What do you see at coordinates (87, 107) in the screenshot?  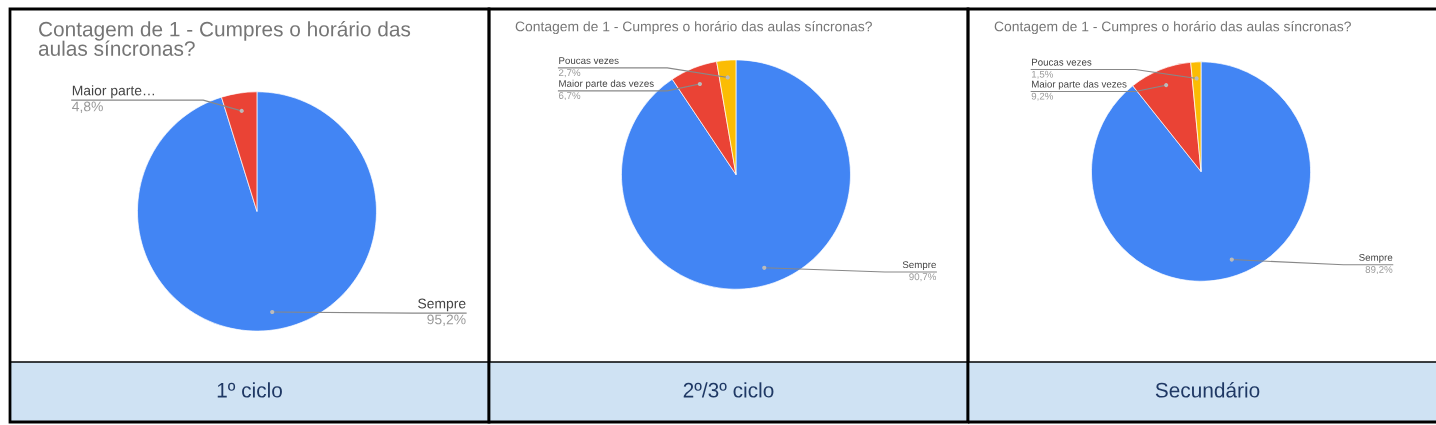 I see `data-label: 4,8%` at bounding box center [87, 107].